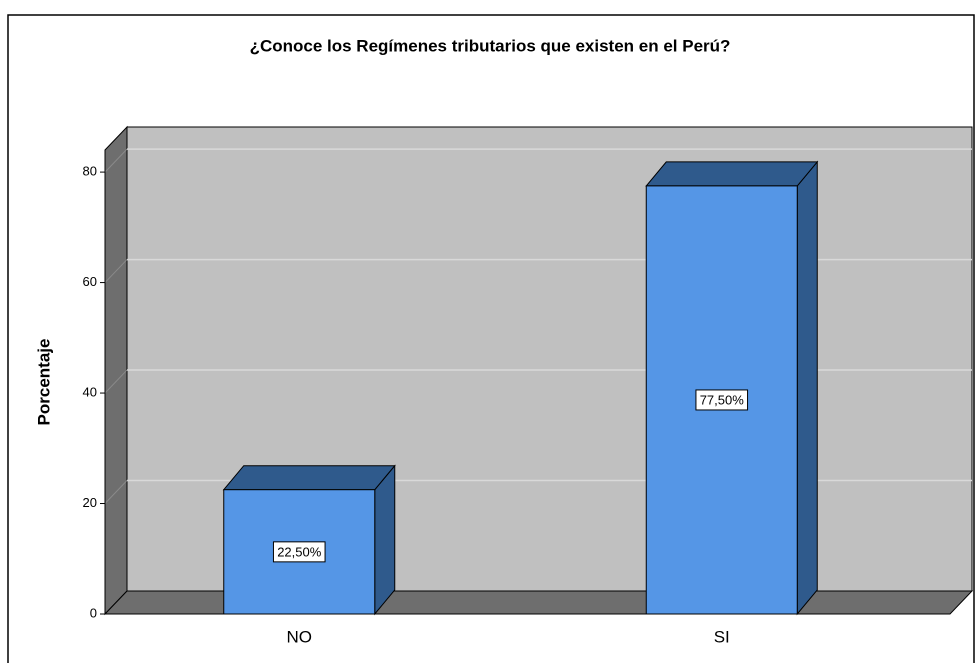  What do you see at coordinates (90, 281) in the screenshot?
I see `y-tick-label: 60` at bounding box center [90, 281].